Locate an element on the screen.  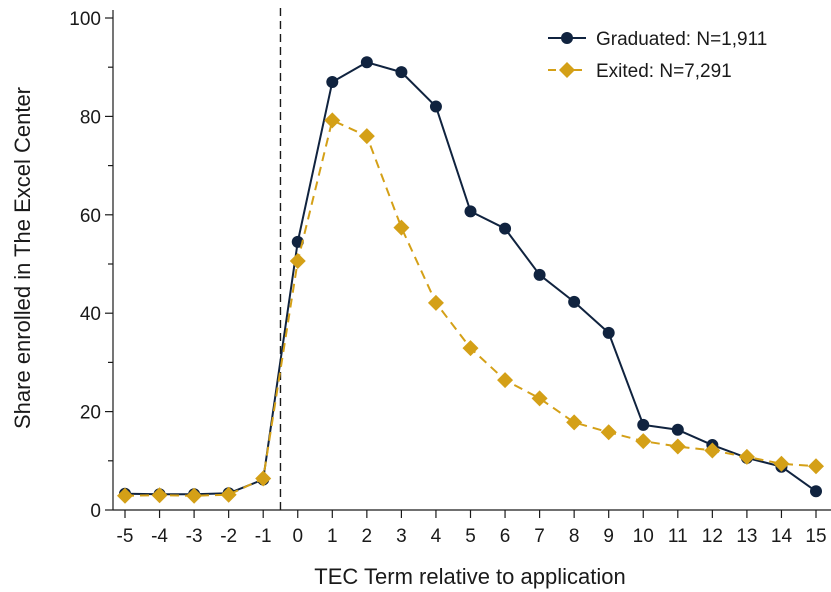
x-tick-label: 9 is located at coordinates (608, 536).